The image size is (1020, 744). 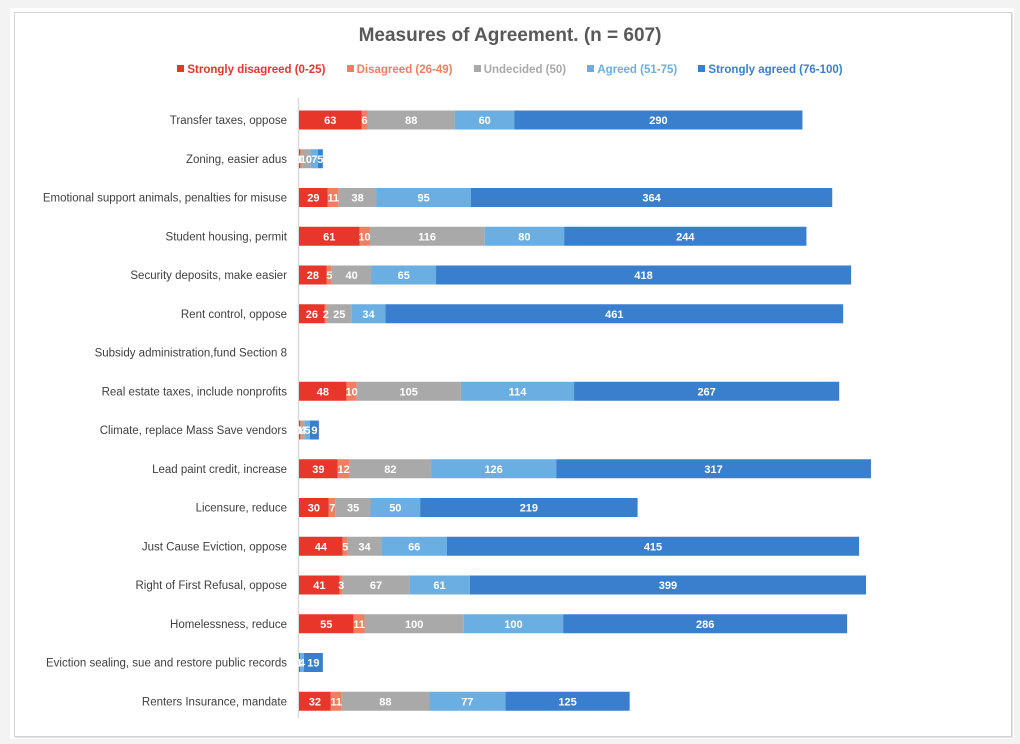 I want to click on chart-title: Measures of Agreement. (n = 607), so click(x=510, y=35).